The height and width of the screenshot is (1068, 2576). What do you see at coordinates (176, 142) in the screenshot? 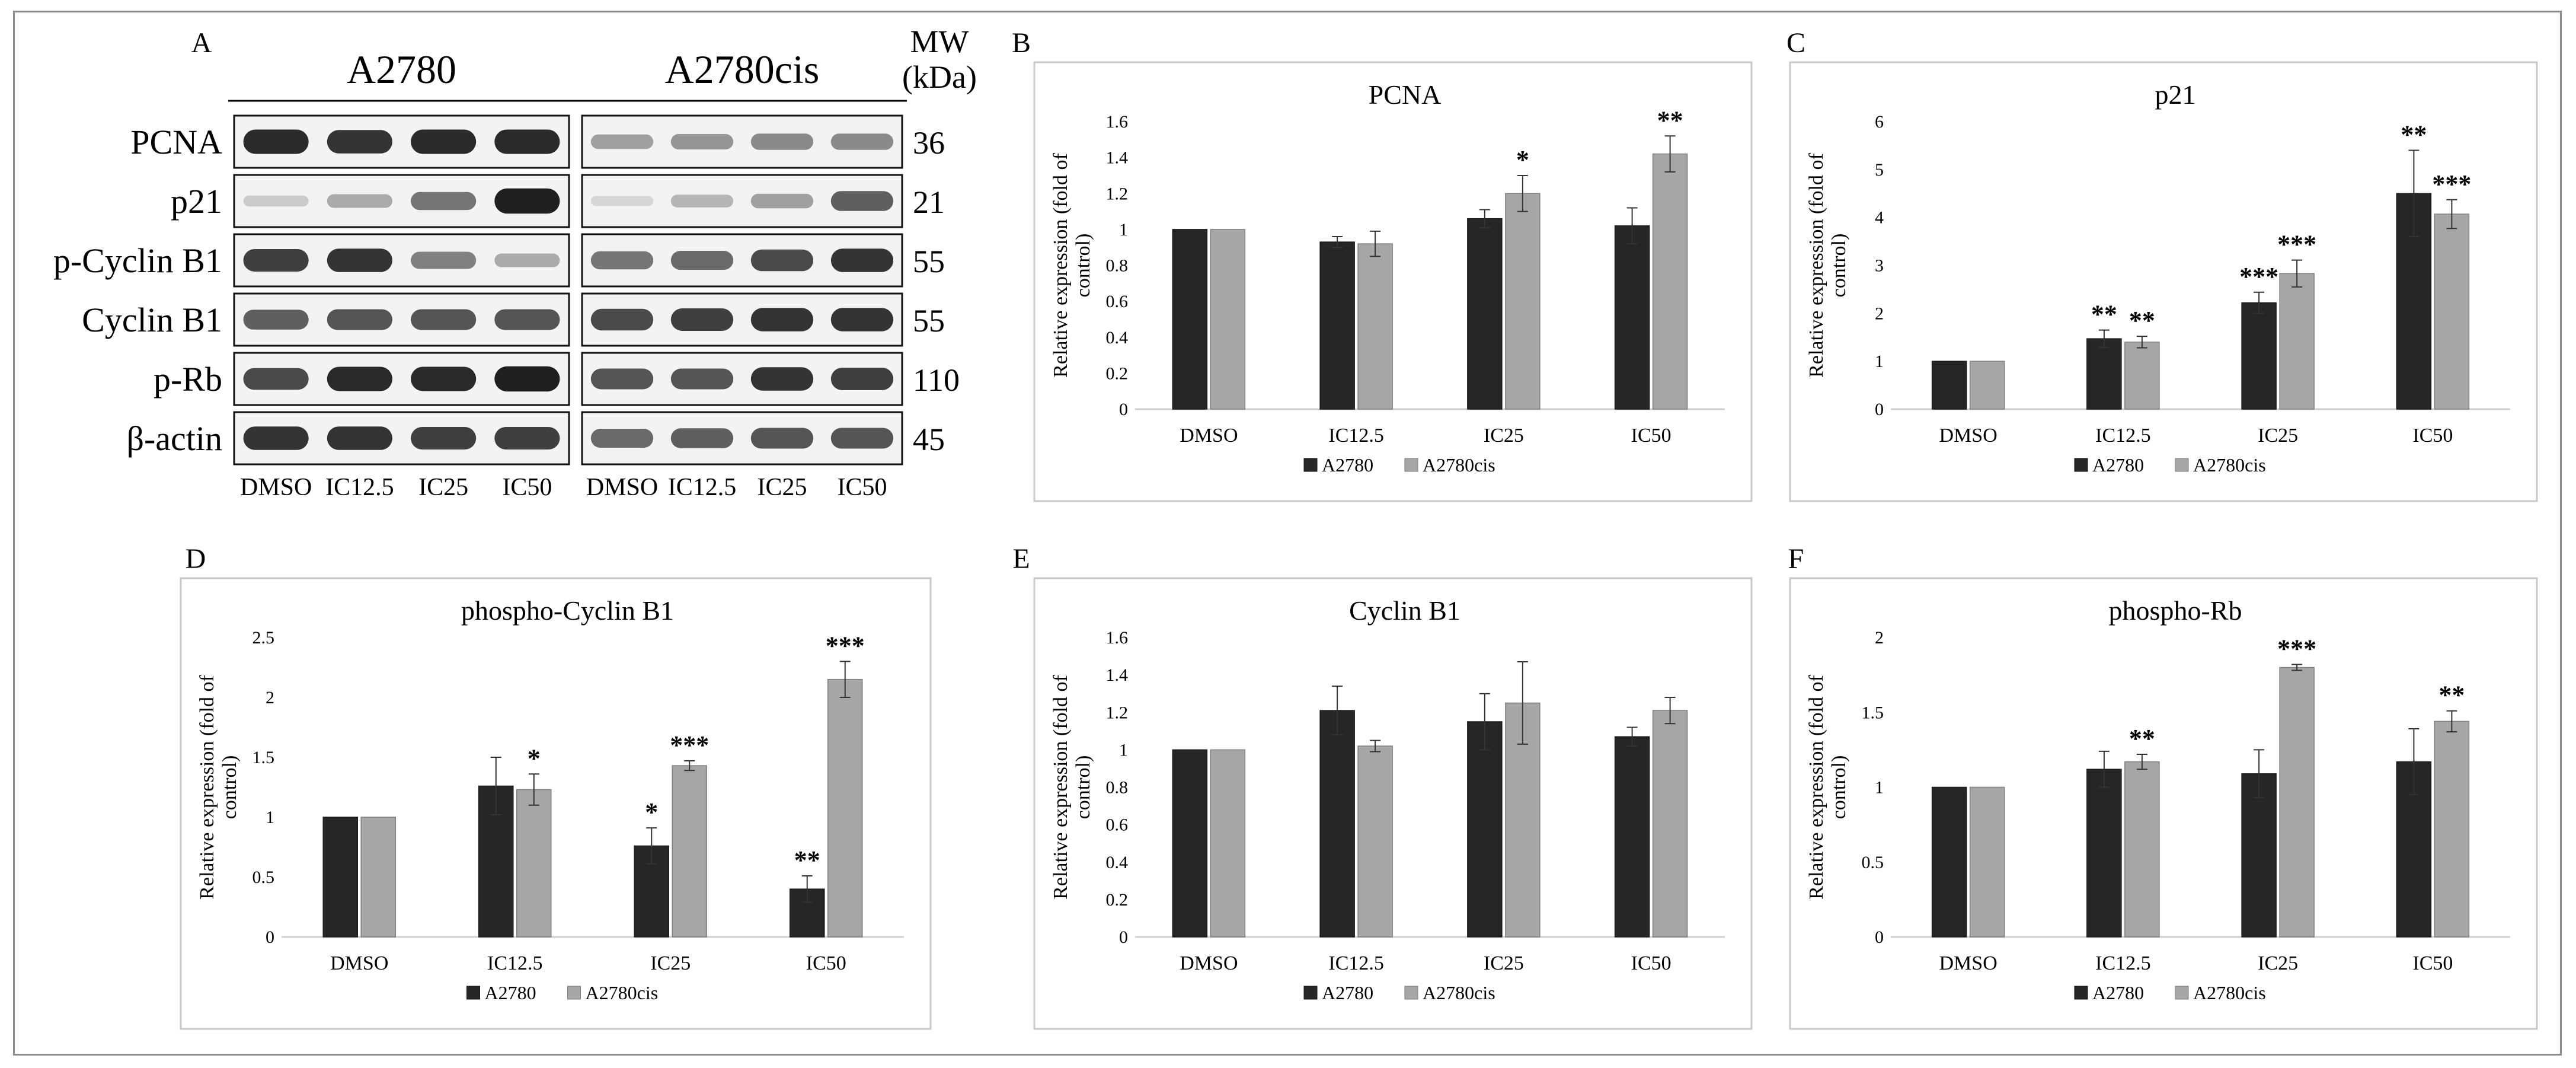
I see `blot-label-pcna: PCNA` at bounding box center [176, 142].